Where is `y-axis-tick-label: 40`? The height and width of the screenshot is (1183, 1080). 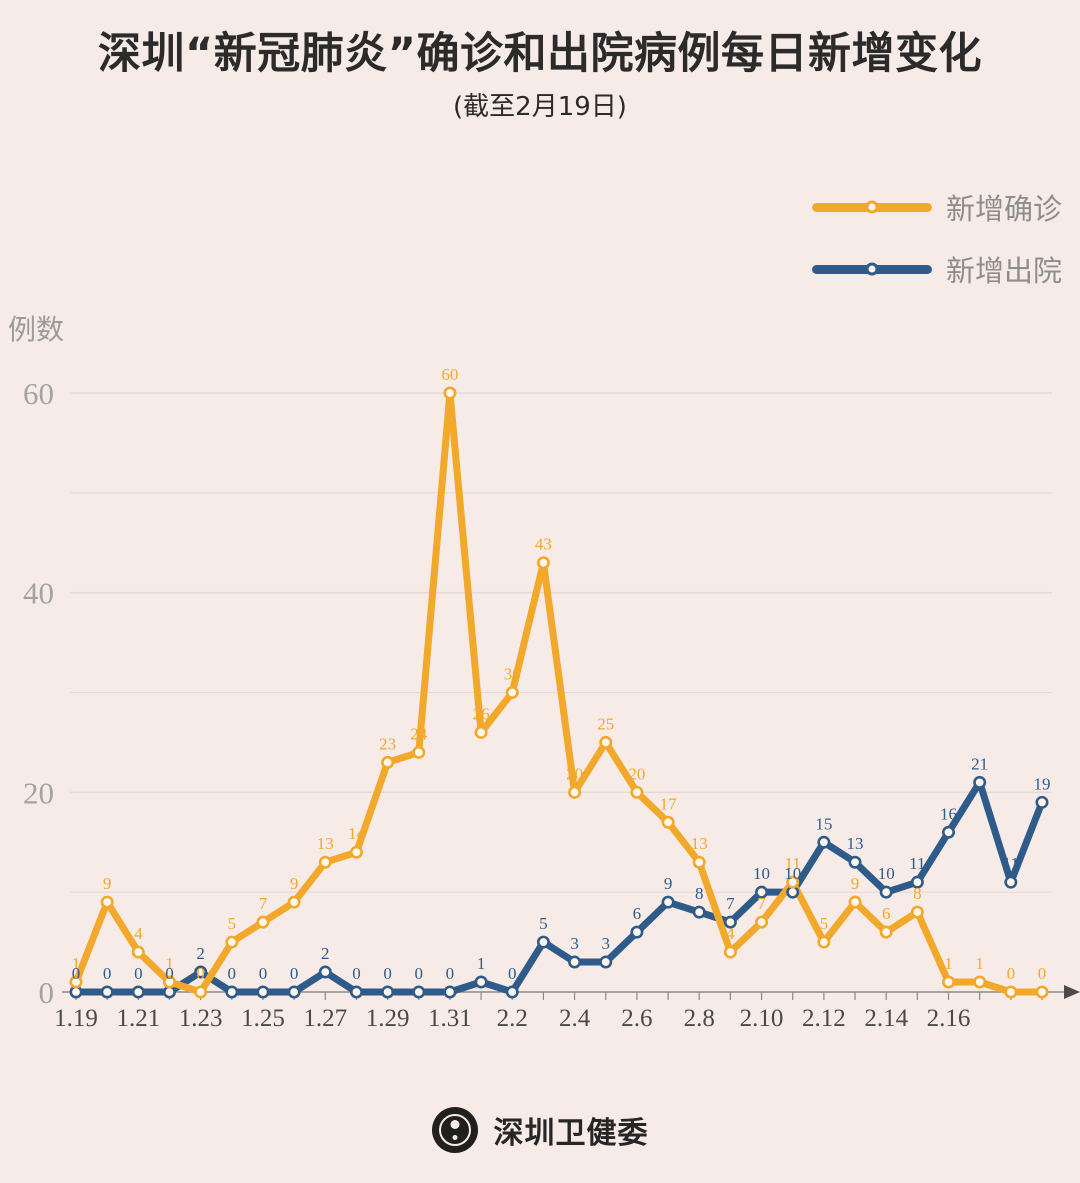 y-axis-tick-label: 40 is located at coordinates (38, 593).